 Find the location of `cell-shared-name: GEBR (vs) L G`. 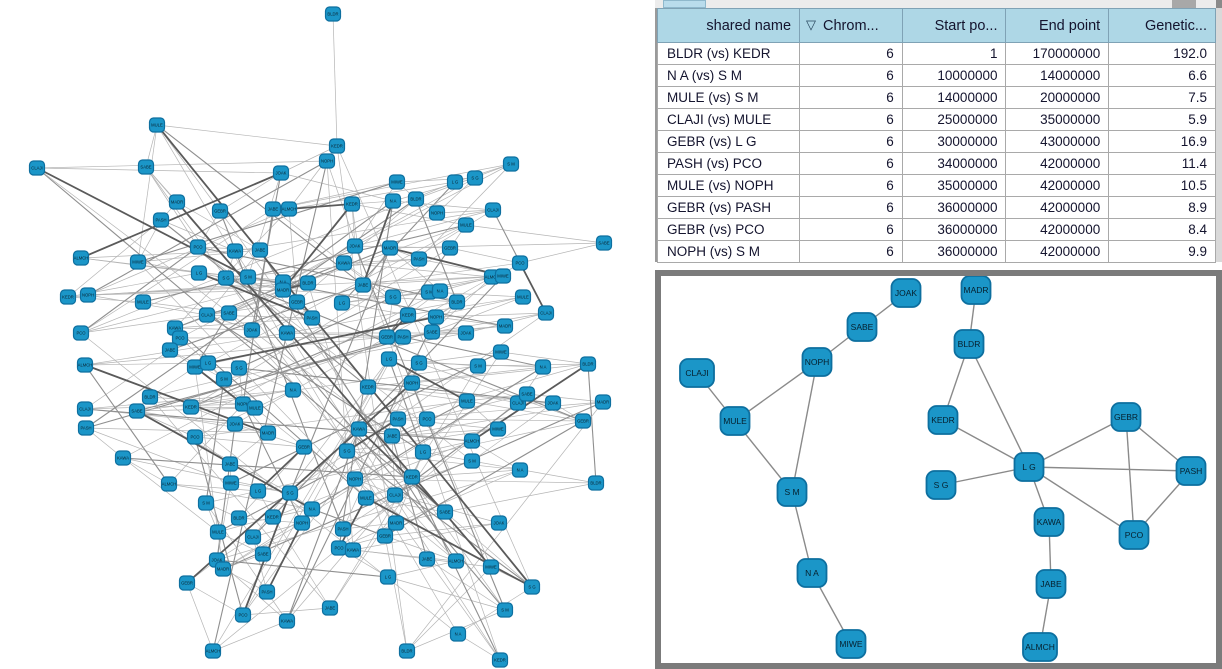

cell-shared-name: GEBR (vs) L G is located at coordinates (728, 141).